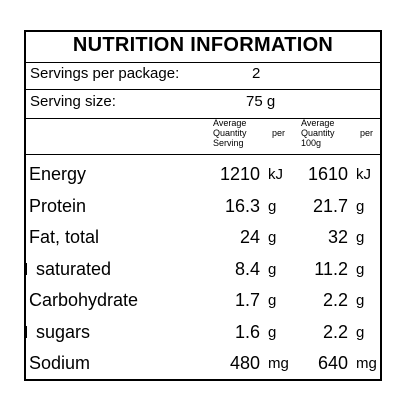  Describe the element at coordinates (74, 268) in the screenshot. I see `nutrient-label: saturated` at that location.